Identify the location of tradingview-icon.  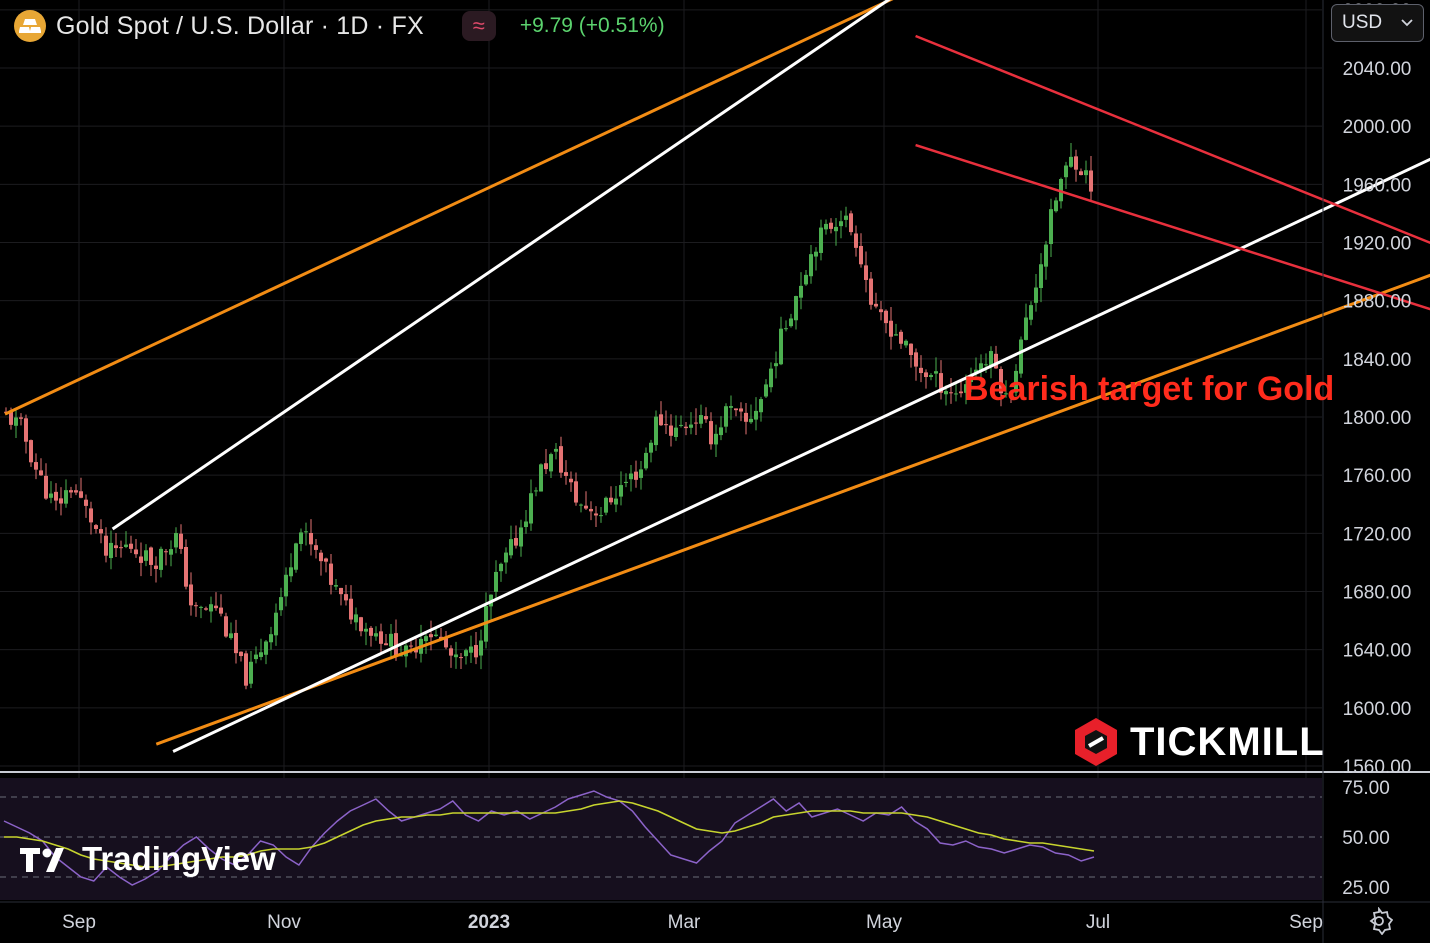
(42, 860).